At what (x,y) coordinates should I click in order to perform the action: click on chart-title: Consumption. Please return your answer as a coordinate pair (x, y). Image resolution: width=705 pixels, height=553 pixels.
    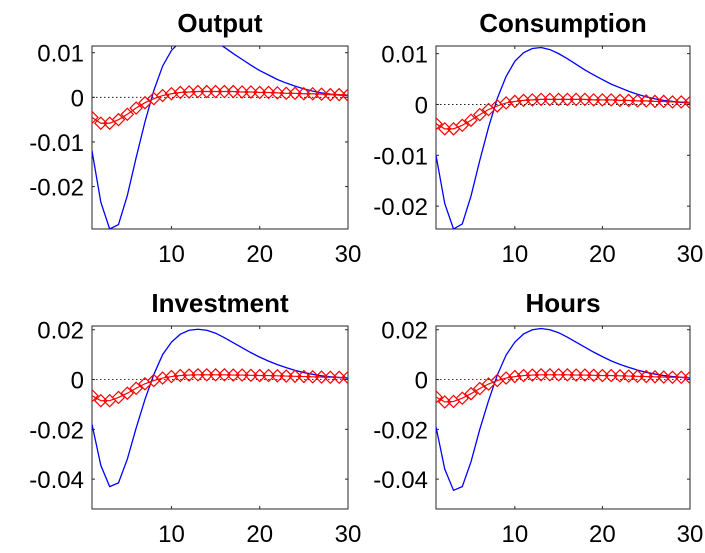
    Looking at the image, I should click on (563, 23).